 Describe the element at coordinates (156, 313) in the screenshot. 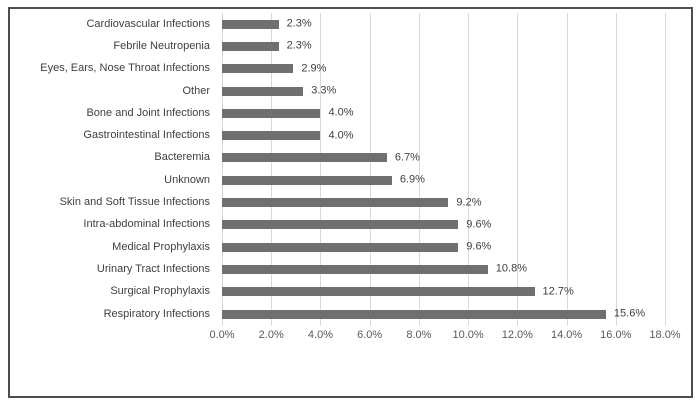

I see `category-label: Respiratory Infections` at that location.